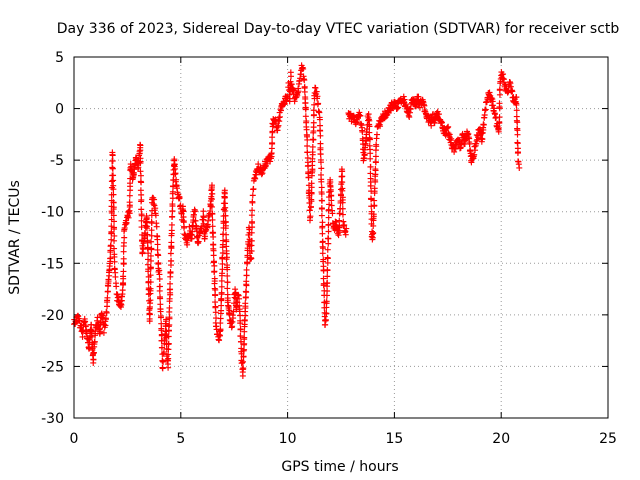  Describe the element at coordinates (288, 439) in the screenshot. I see `x-tick-label: 10` at that location.